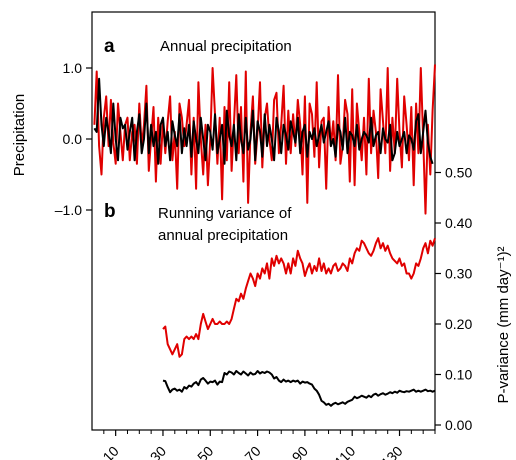 The height and width of the screenshot is (460, 516). Describe the element at coordinates (458, 274) in the screenshot. I see `panel-b-ytick-label: 0.30` at that location.